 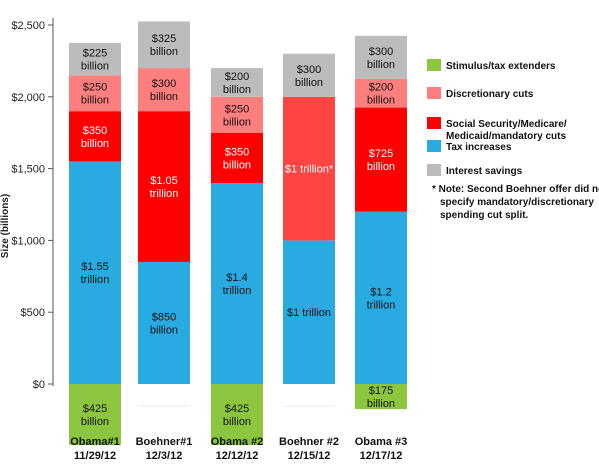 I want to click on bar-data-label: $1 trillion*, so click(x=309, y=170).